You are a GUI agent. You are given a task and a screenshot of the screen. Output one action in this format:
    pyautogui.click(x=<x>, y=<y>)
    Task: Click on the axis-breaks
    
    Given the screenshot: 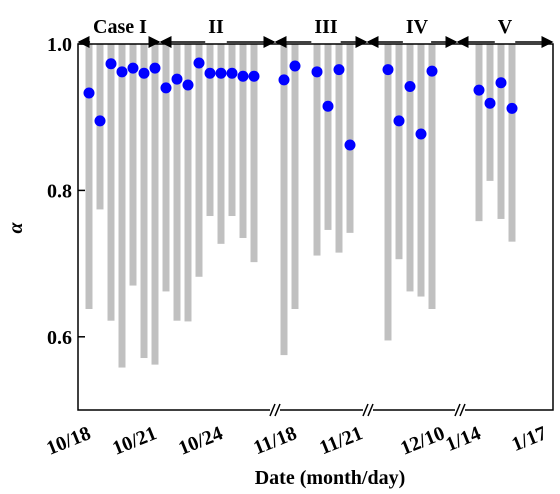 What is the action you would take?
    pyautogui.click(x=367, y=410)
    